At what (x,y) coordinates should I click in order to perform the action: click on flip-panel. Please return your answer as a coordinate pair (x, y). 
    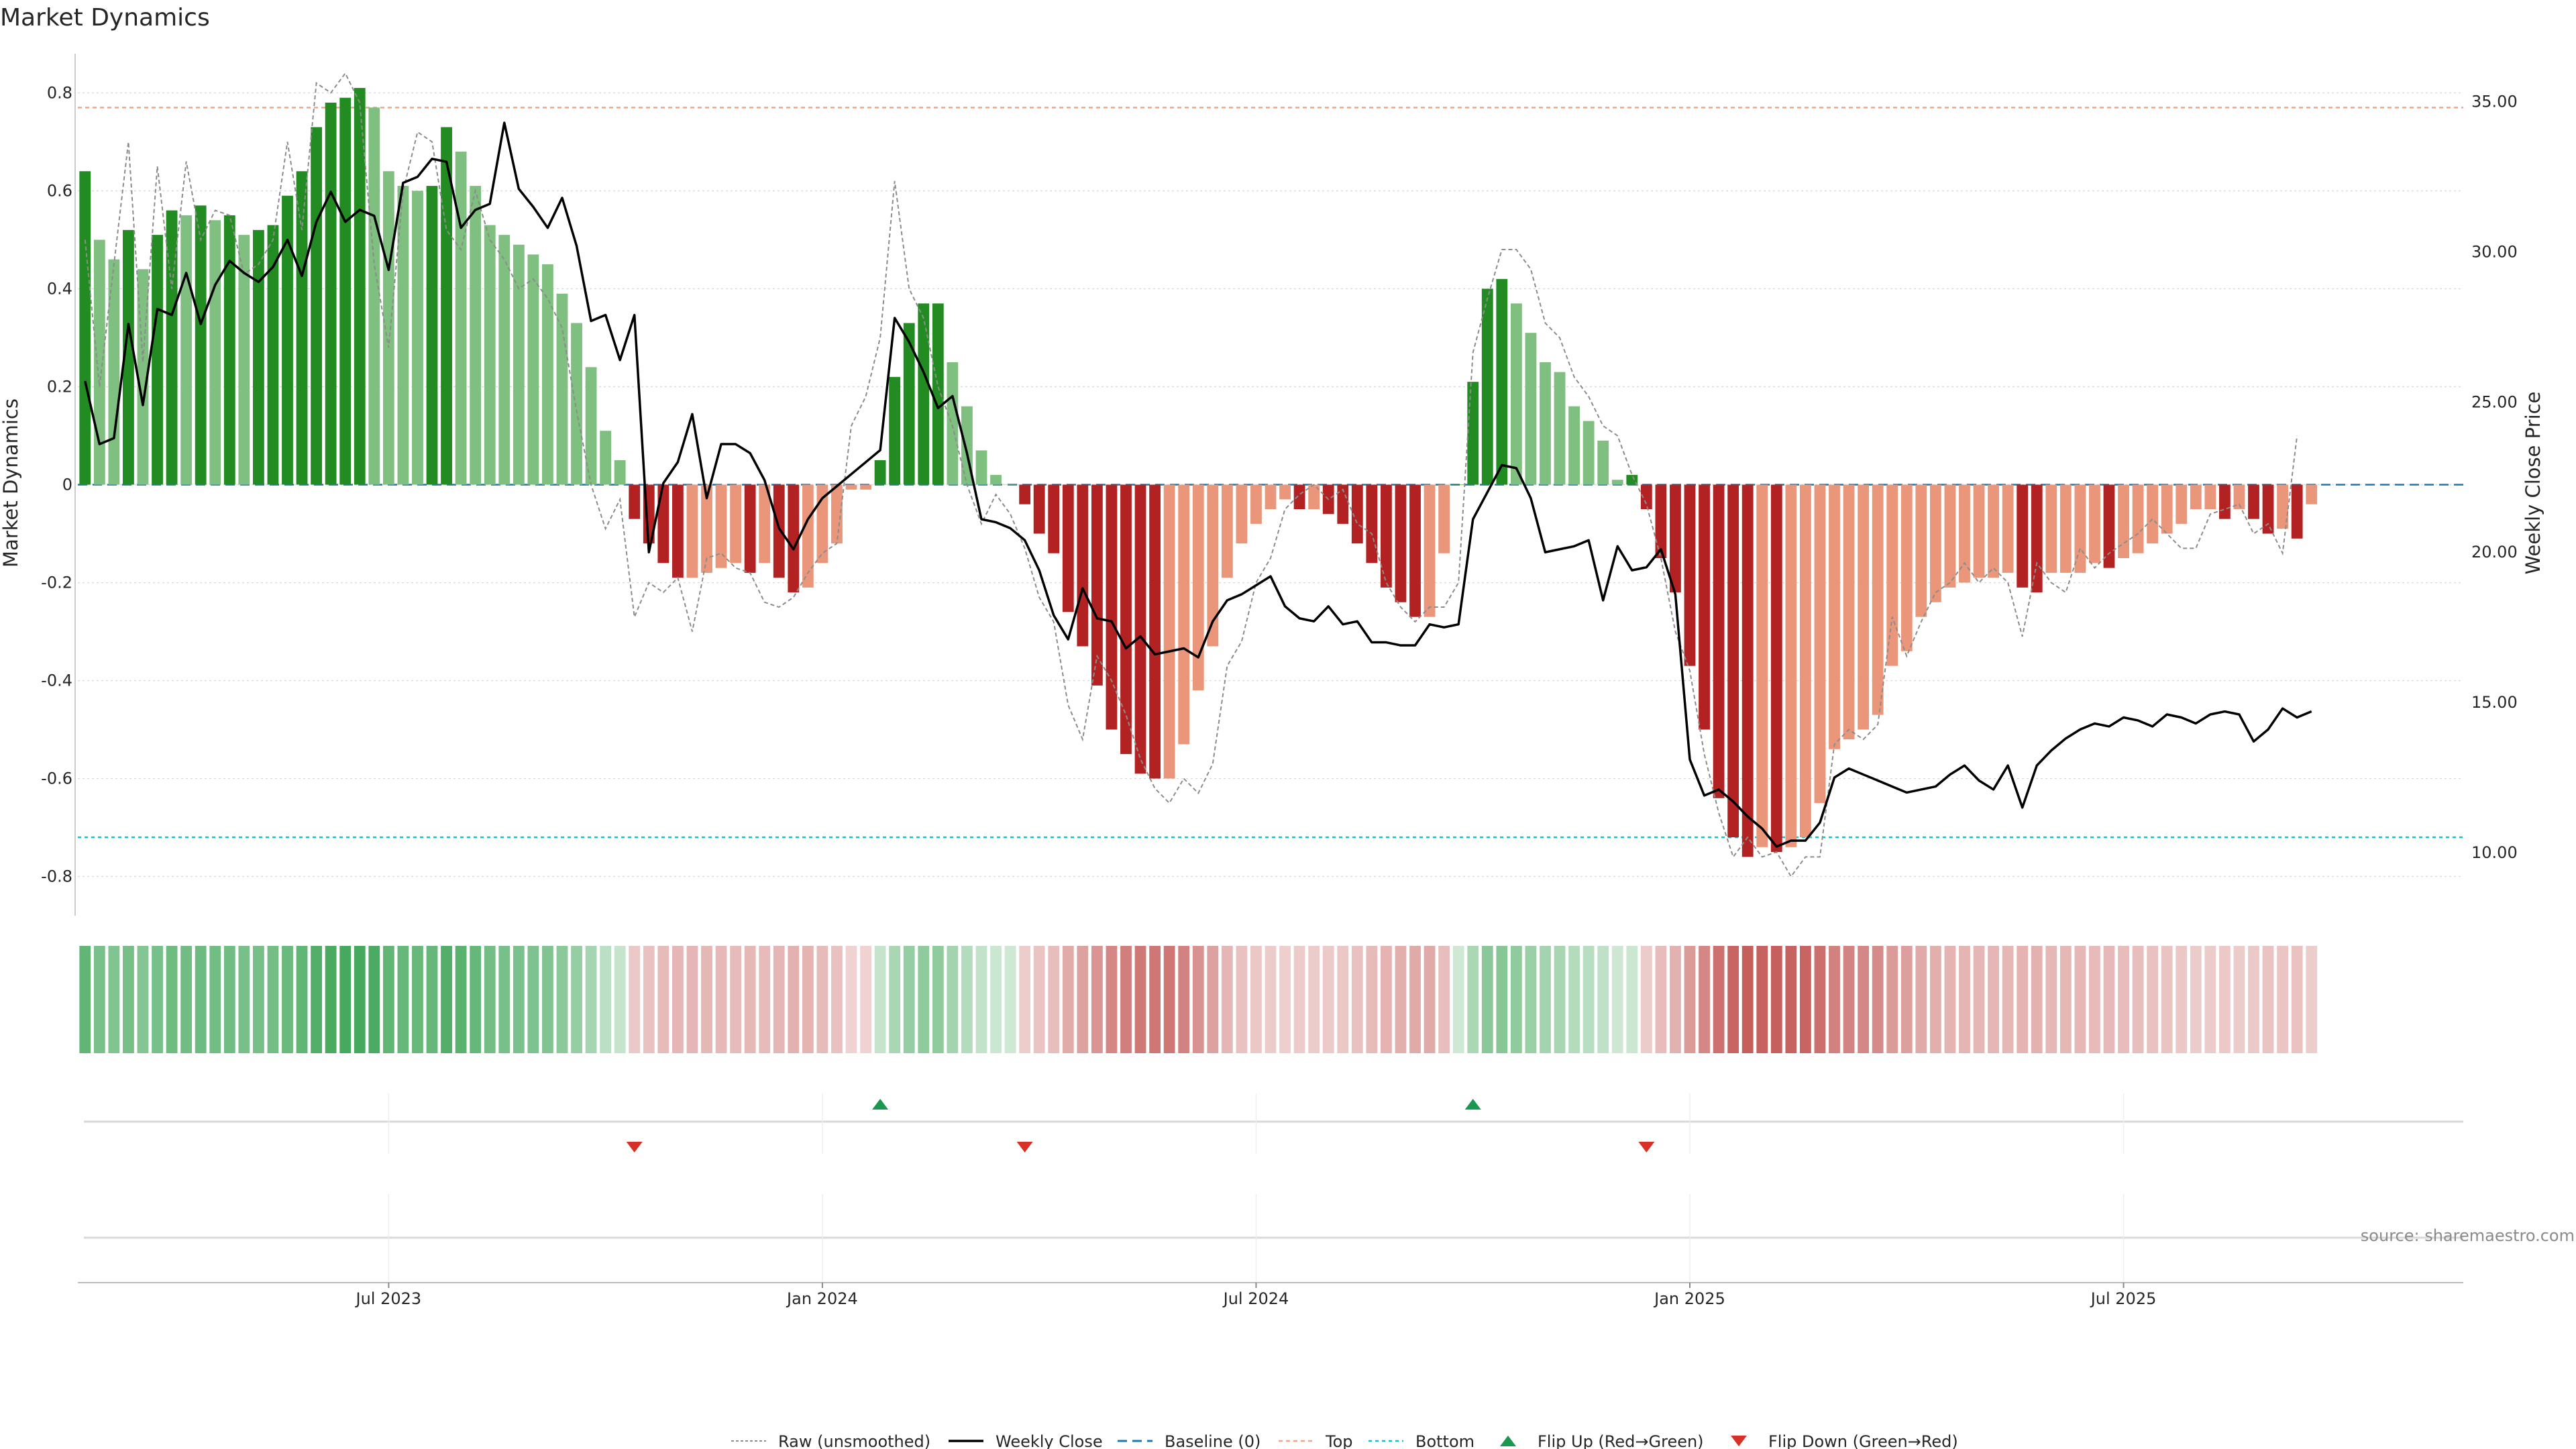
    Looking at the image, I should click on (1273, 1123).